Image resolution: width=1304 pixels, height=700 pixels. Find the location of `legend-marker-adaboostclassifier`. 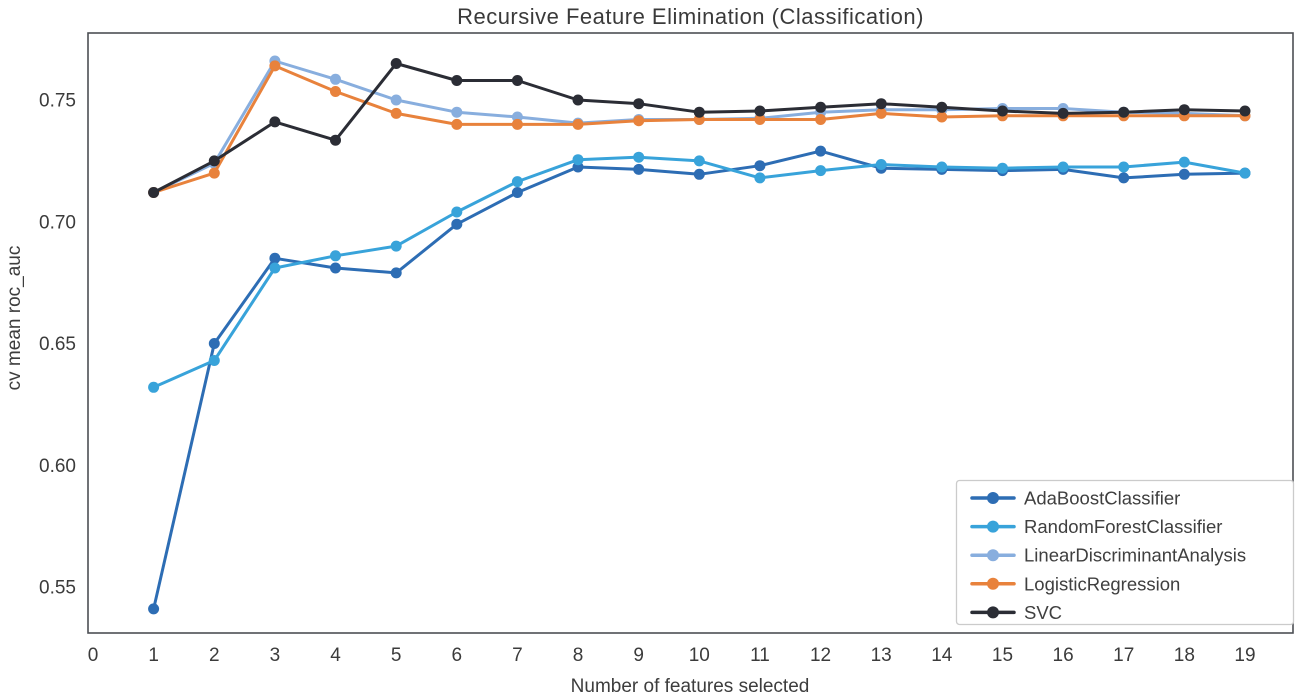

legend-marker-adaboostclassifier is located at coordinates (993, 498).